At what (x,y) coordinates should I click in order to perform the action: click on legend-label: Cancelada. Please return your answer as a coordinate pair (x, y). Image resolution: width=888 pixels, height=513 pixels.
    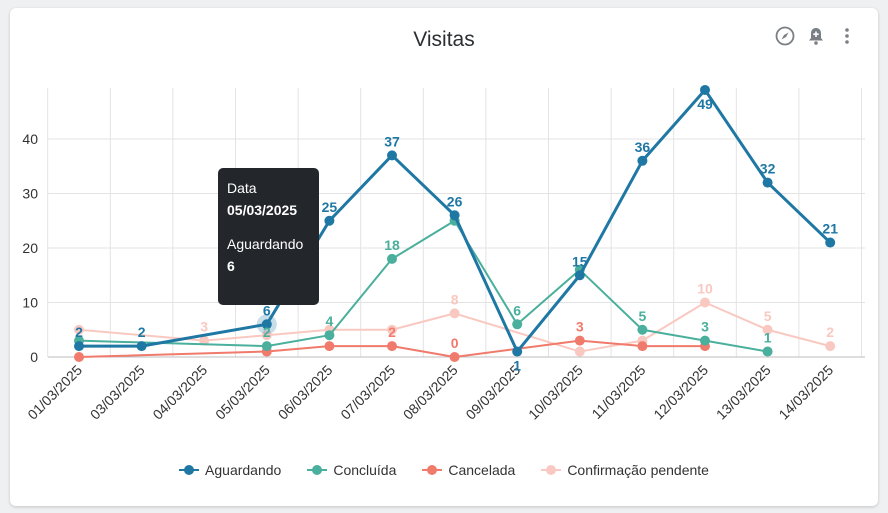
    Looking at the image, I should click on (482, 470).